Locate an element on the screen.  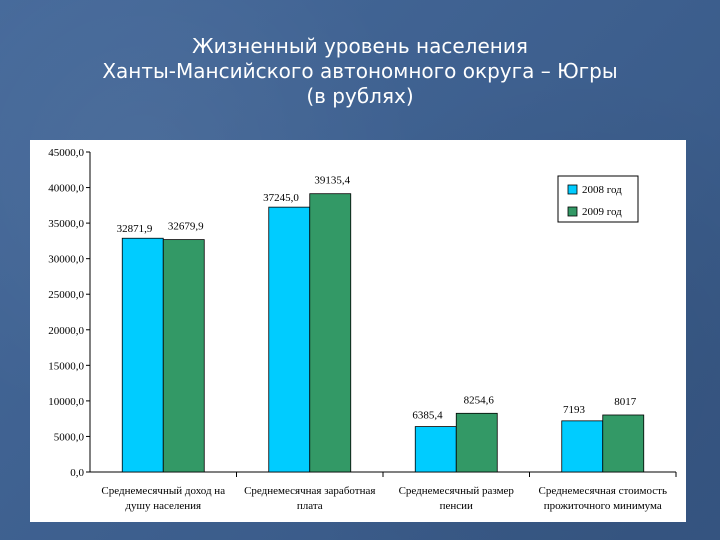
y-tick-label: 30000,0 is located at coordinates (66, 260).